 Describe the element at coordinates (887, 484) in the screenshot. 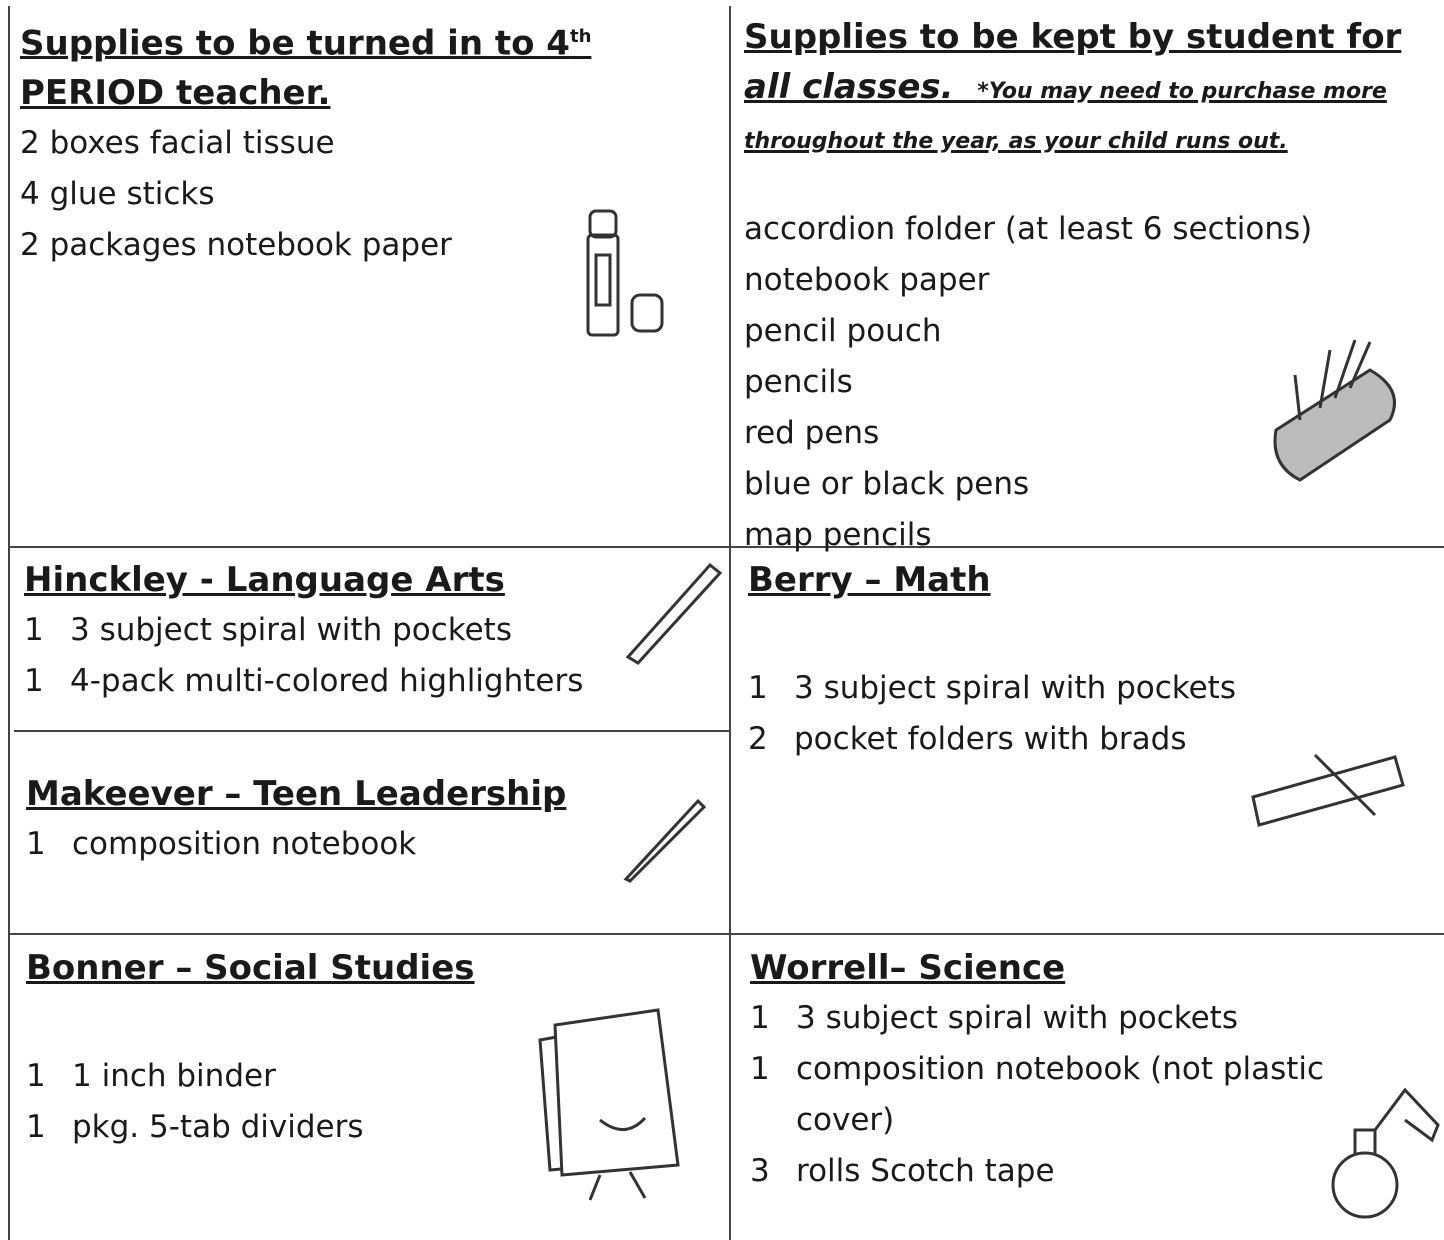

I see `item: blue or black pens` at that location.